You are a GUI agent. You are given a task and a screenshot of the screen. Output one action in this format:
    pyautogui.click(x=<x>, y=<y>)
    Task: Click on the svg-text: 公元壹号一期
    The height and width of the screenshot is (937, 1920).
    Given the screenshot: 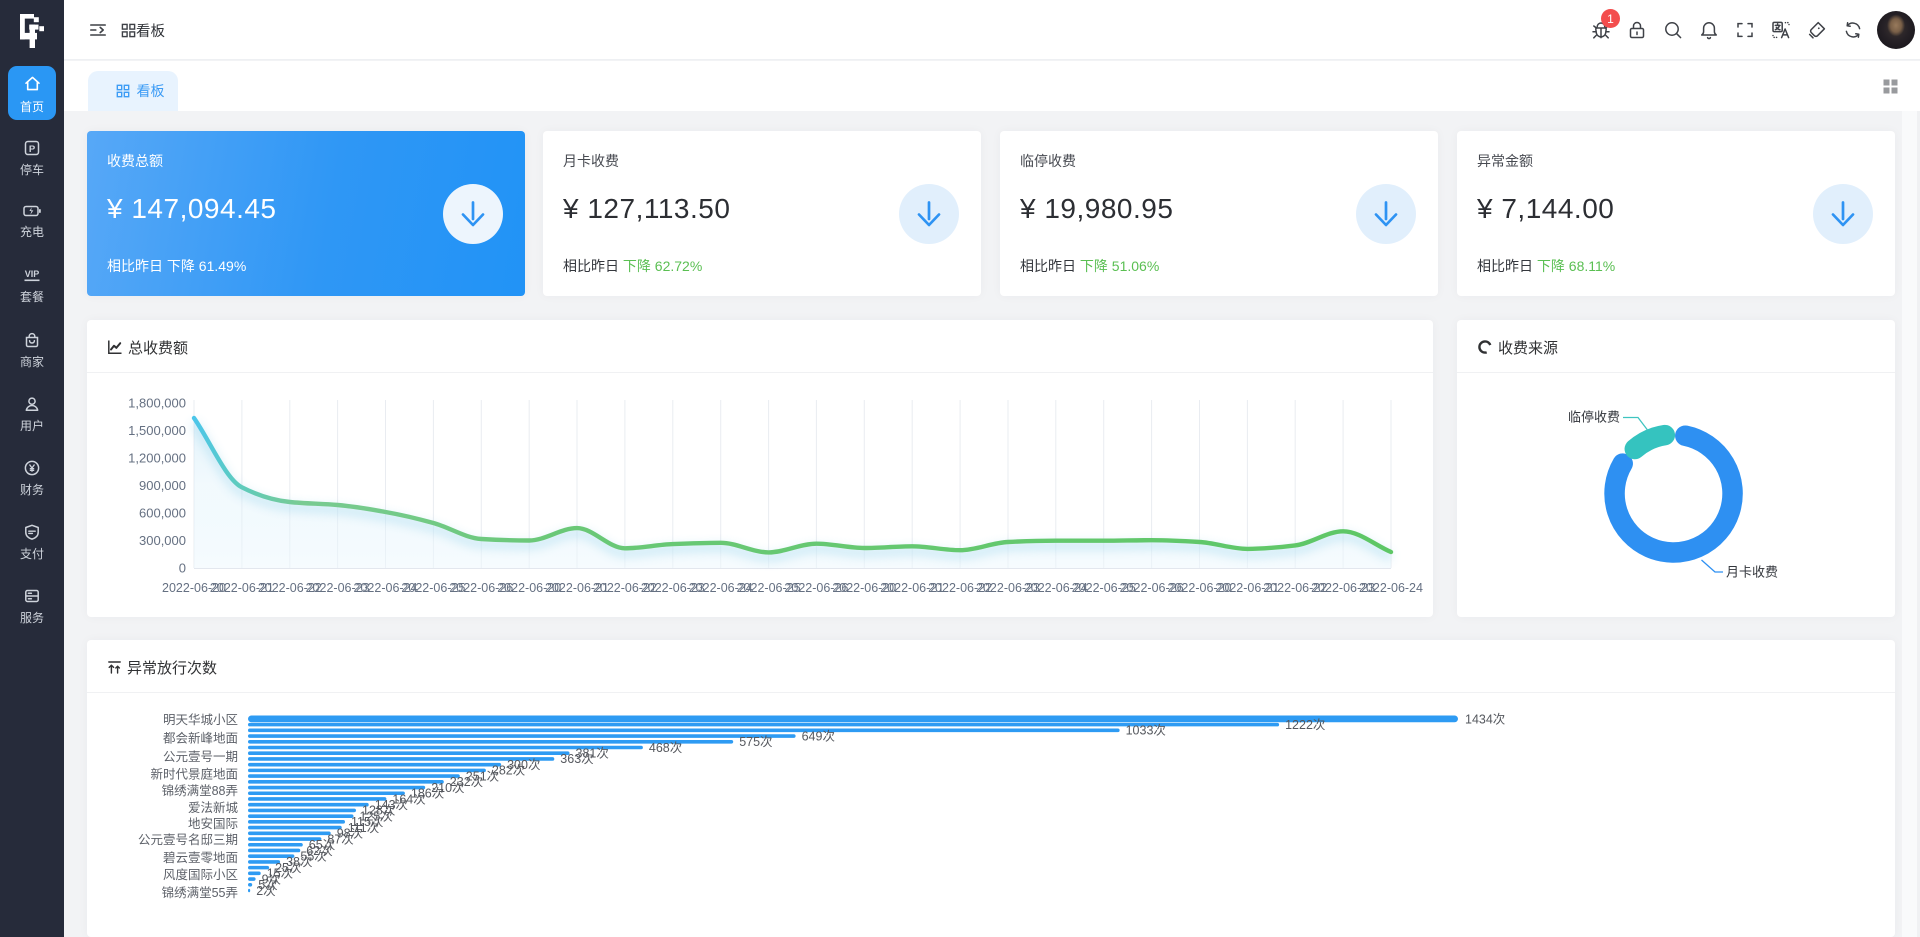 What is the action you would take?
    pyautogui.click(x=200, y=757)
    